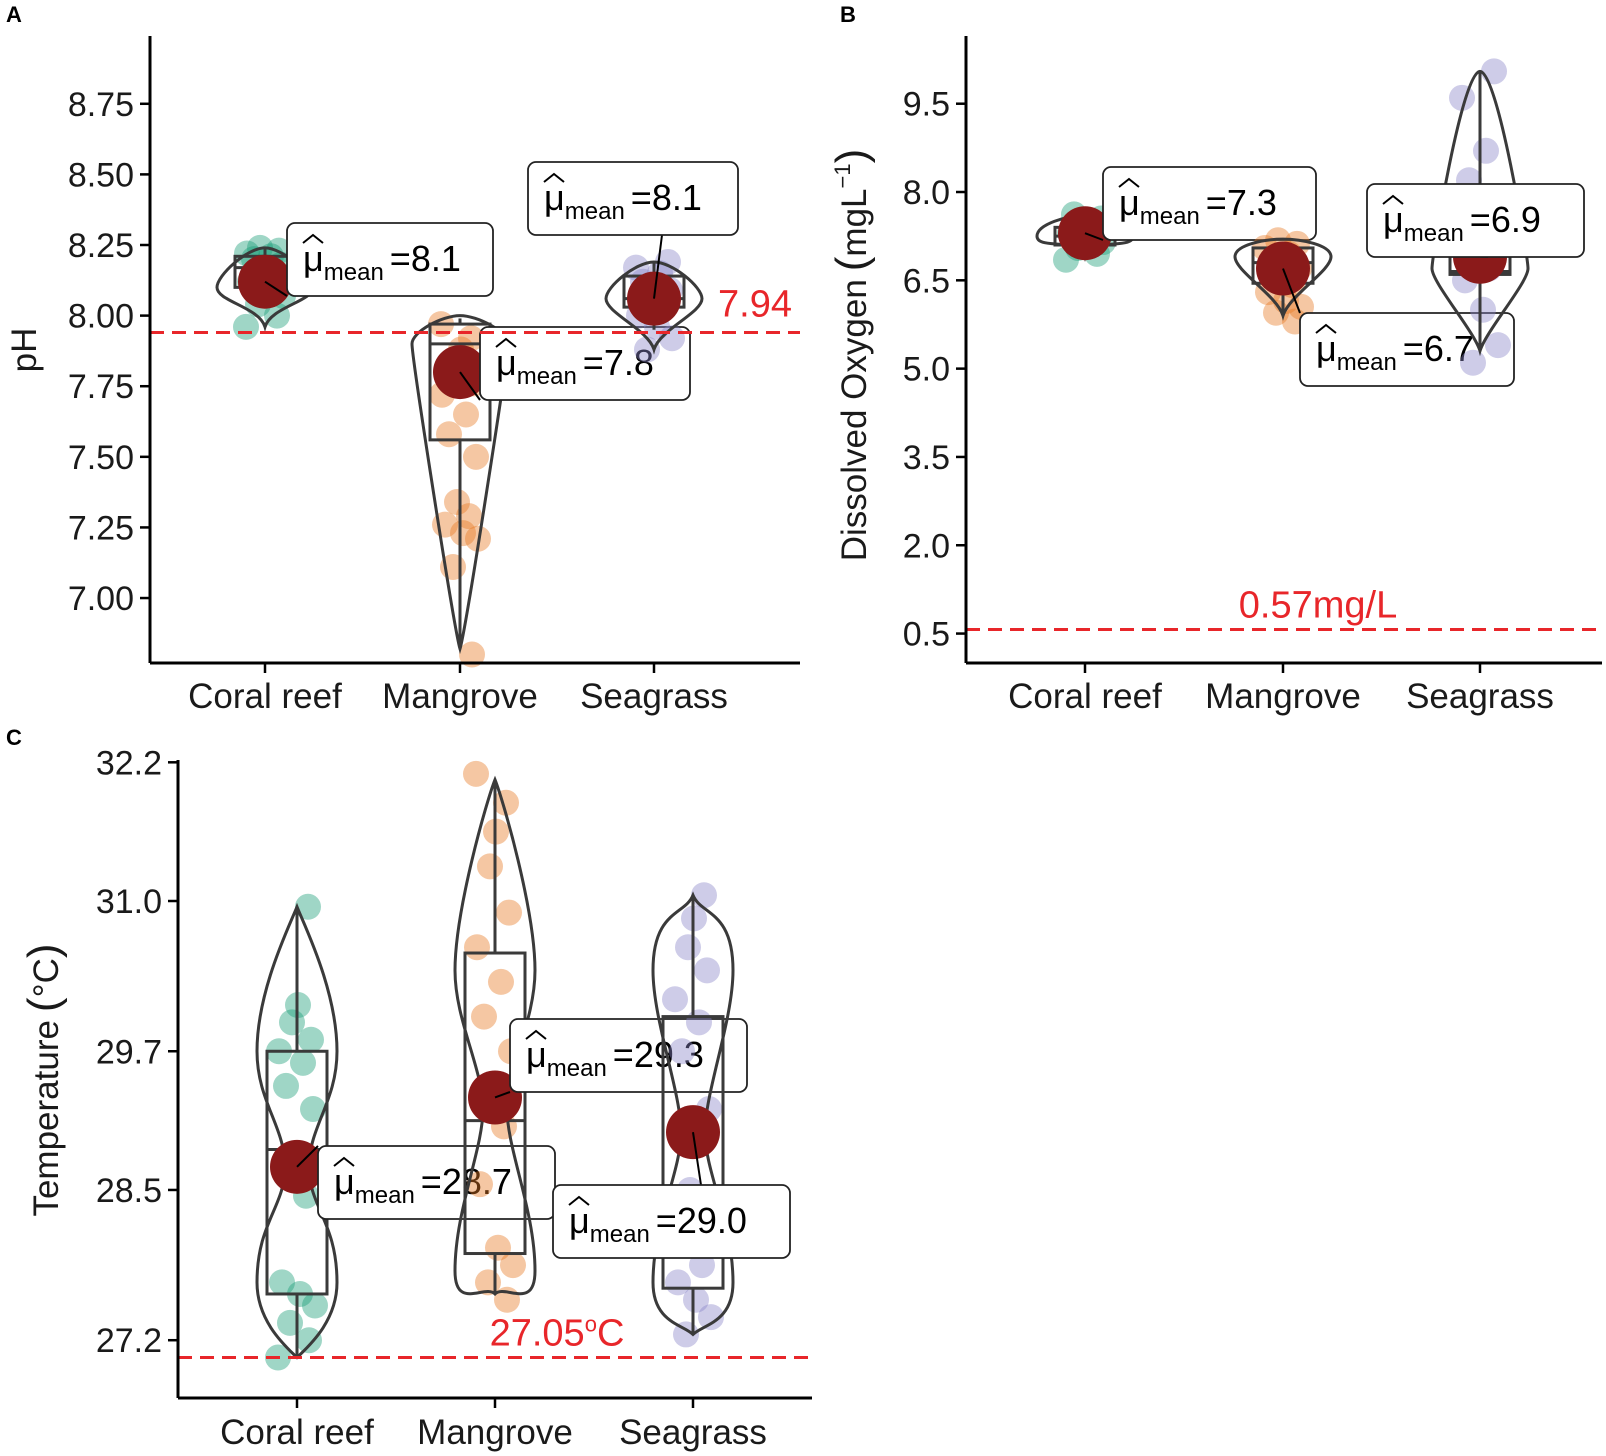 This screenshot has height=1456, width=1606. Describe the element at coordinates (129, 1341) in the screenshot. I see `y-tick-label: 27.2` at that location.